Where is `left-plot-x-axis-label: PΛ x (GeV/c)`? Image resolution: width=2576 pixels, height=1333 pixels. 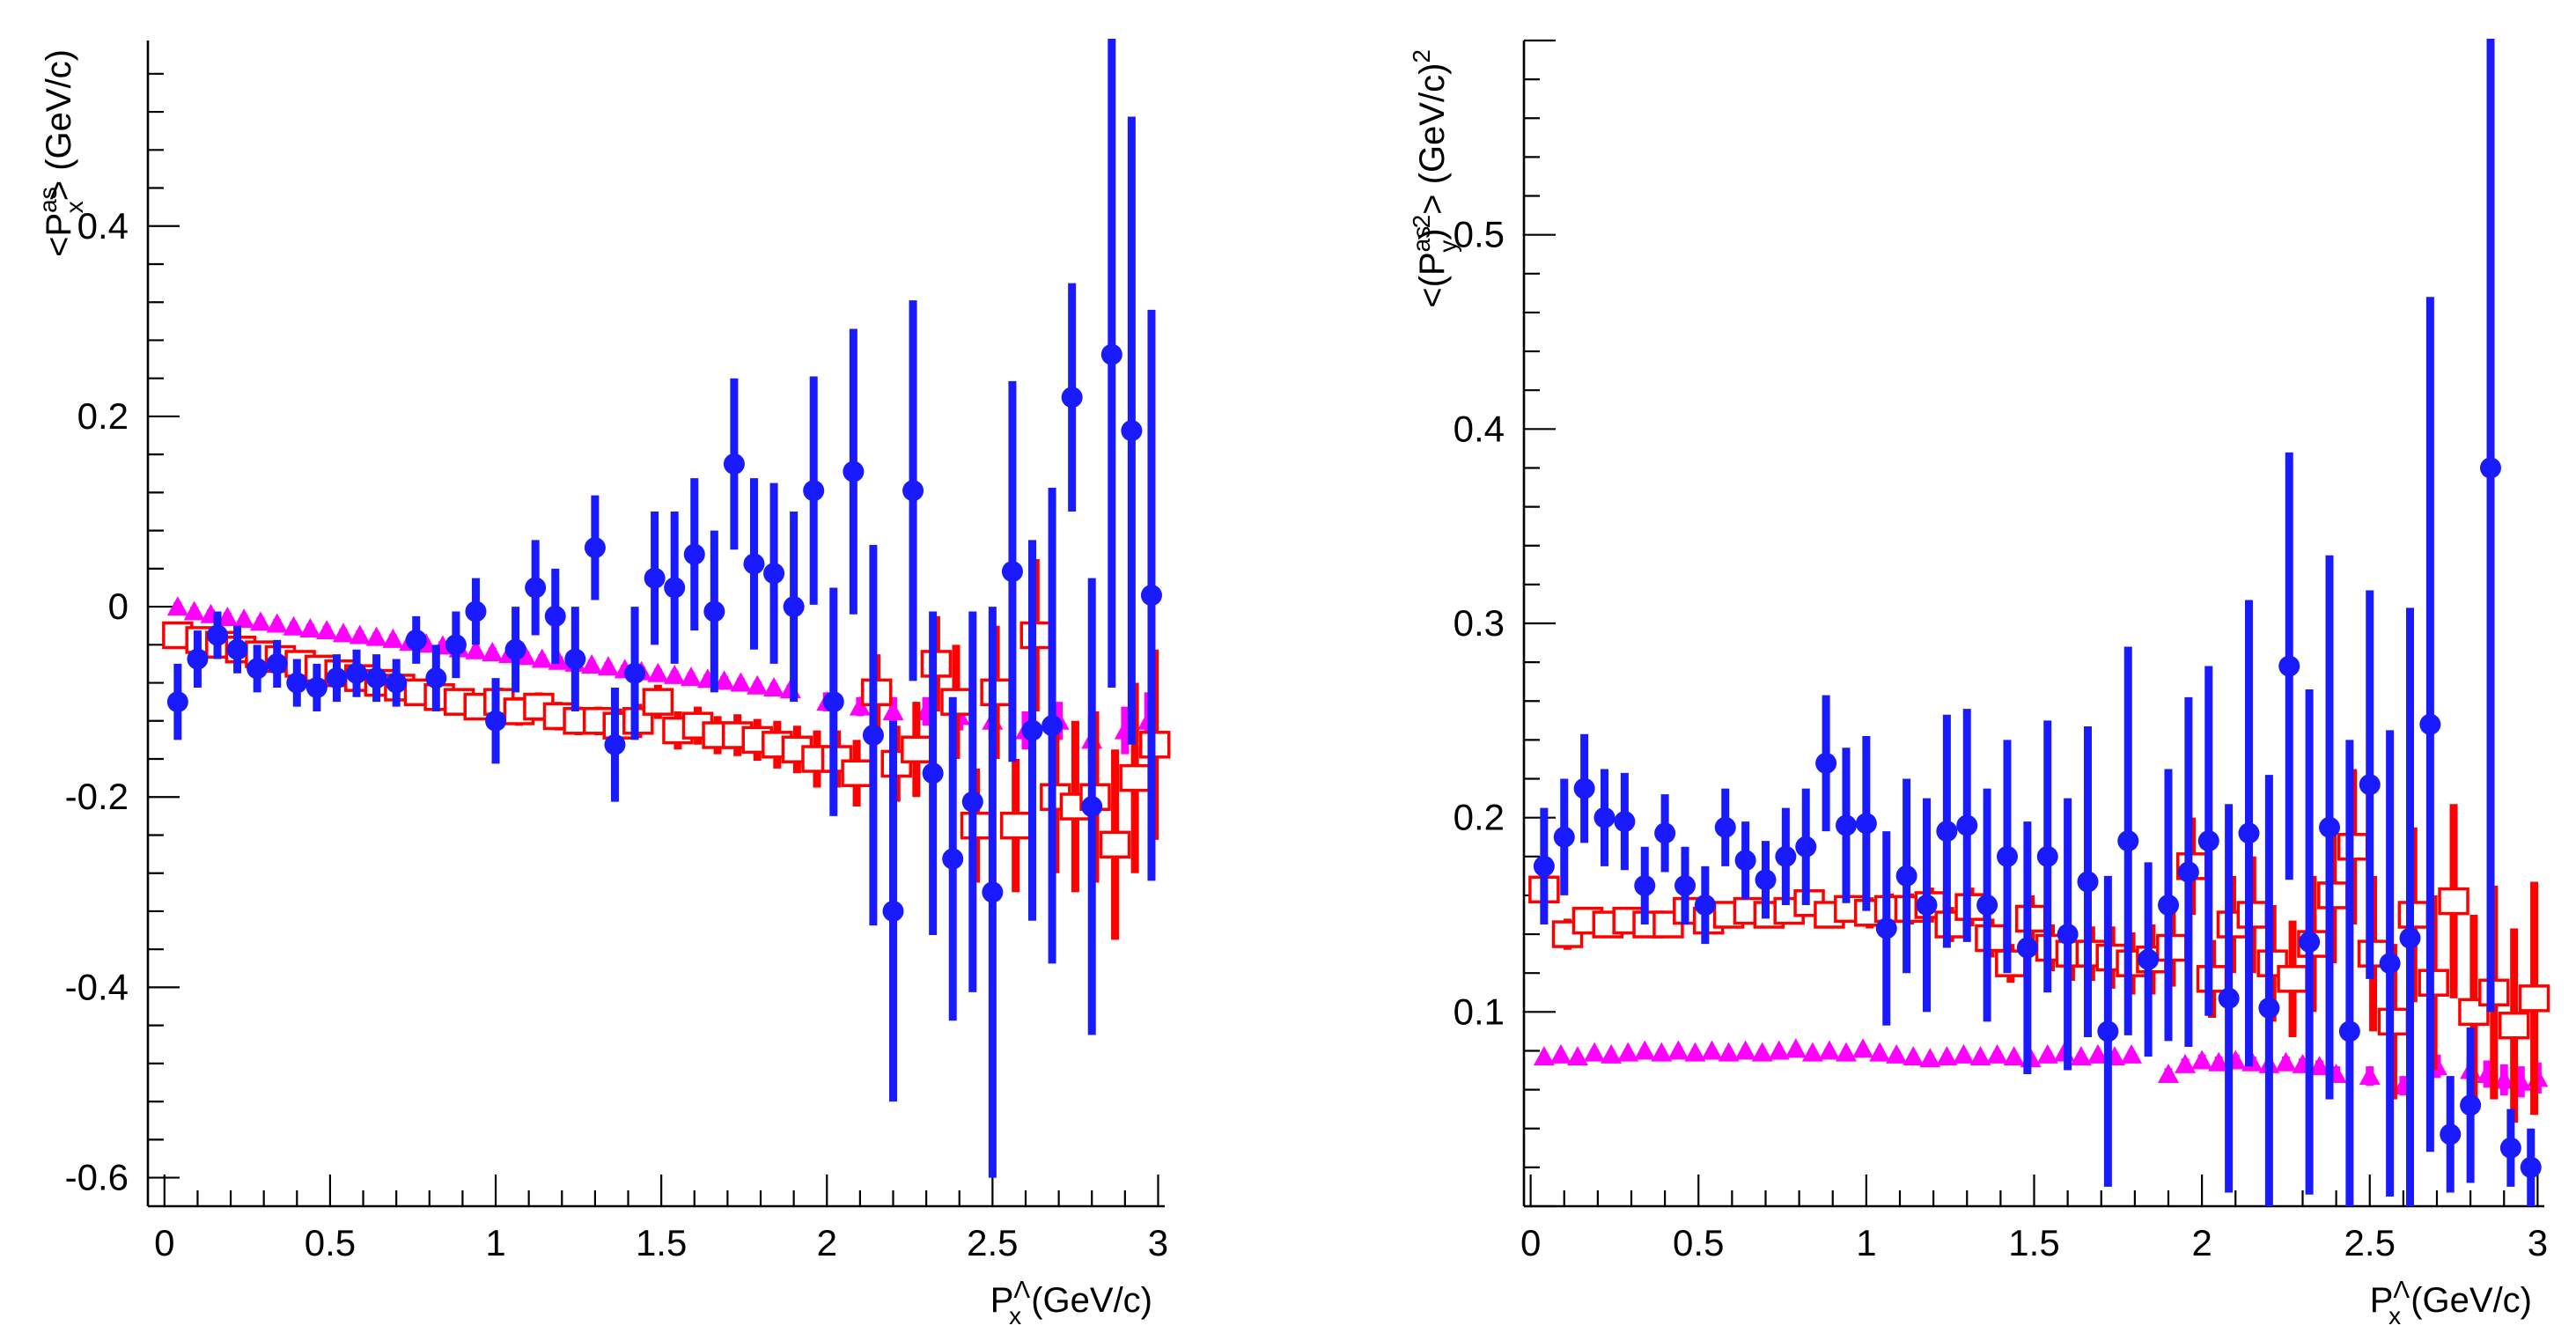
left-plot-x-axis-label: PΛ x (GeV/c) is located at coordinates (1071, 1302).